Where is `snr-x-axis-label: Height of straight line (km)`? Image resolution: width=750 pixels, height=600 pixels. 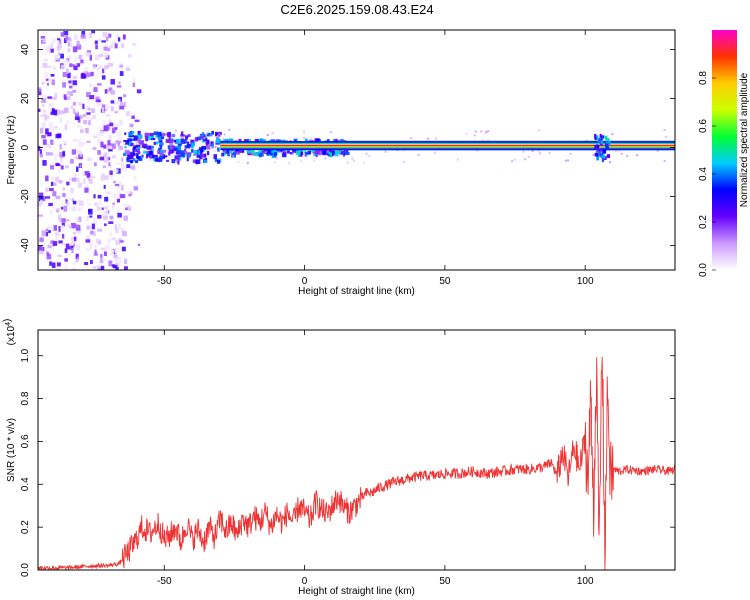 snr-x-axis-label: Height of straight line (km) is located at coordinates (356, 591).